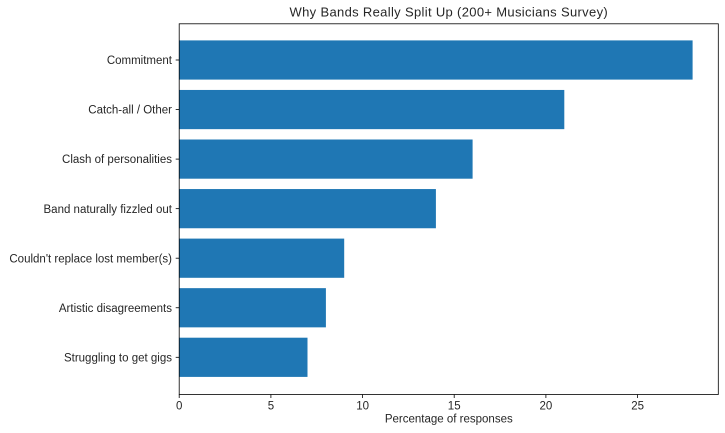 This screenshot has width=725, height=433. Describe the element at coordinates (179, 406) in the screenshot. I see `svg-text: 0` at that location.